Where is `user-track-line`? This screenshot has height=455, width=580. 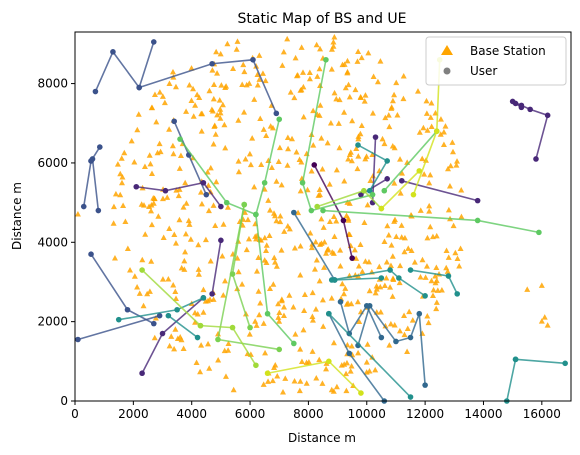
user-track-line is located at coordinates (361, 319).